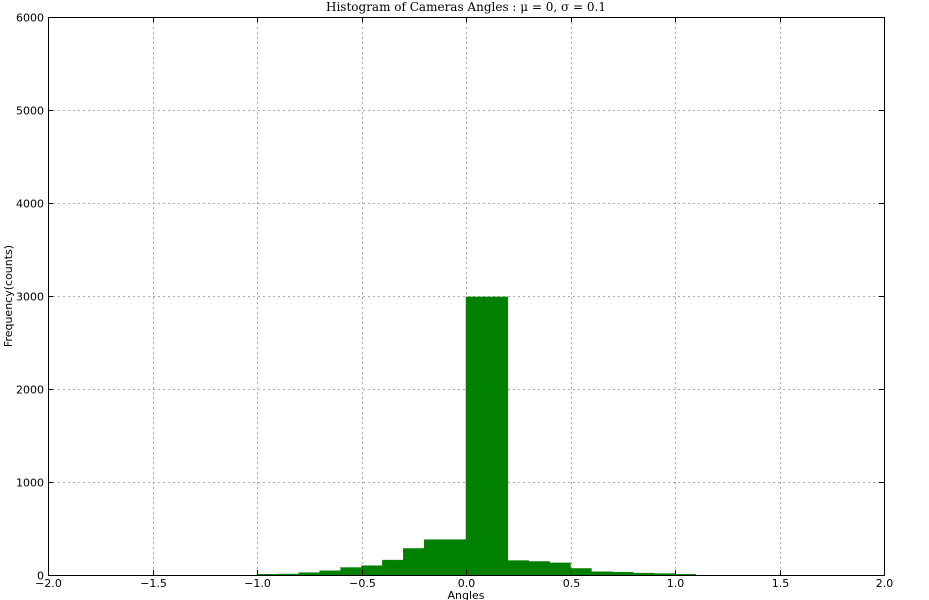 This screenshot has width=929, height=600. Describe the element at coordinates (40, 576) in the screenshot. I see `y-tick-label: 0` at that location.